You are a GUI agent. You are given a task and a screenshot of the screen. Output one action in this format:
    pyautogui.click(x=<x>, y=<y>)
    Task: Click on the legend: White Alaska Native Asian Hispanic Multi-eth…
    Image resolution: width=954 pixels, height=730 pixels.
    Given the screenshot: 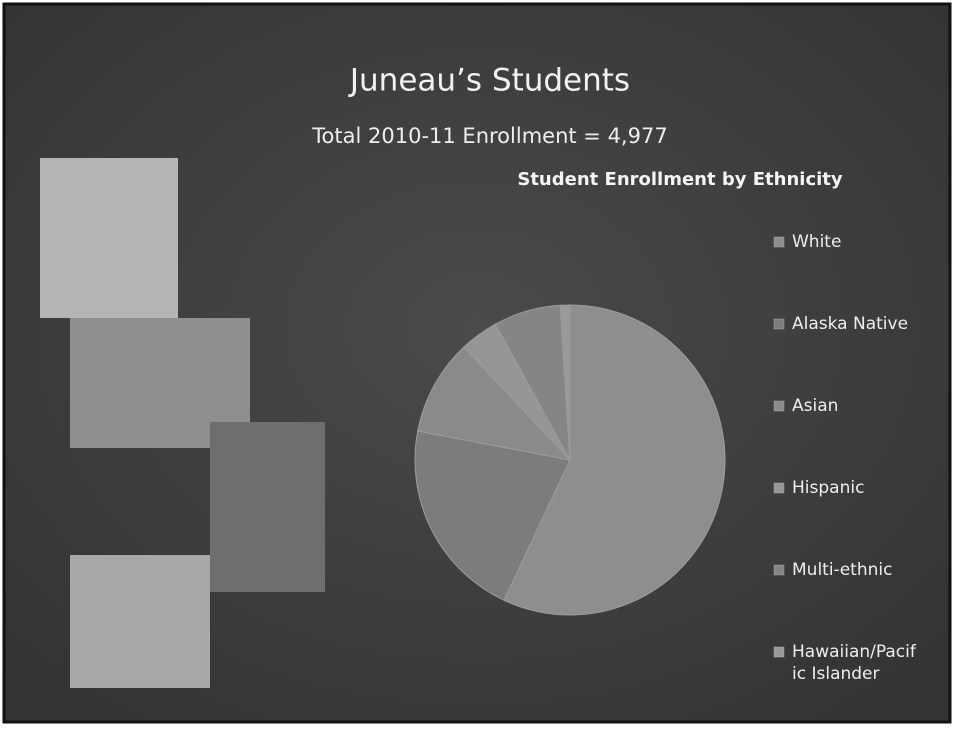 What is the action you would take?
    pyautogui.click(x=845, y=458)
    